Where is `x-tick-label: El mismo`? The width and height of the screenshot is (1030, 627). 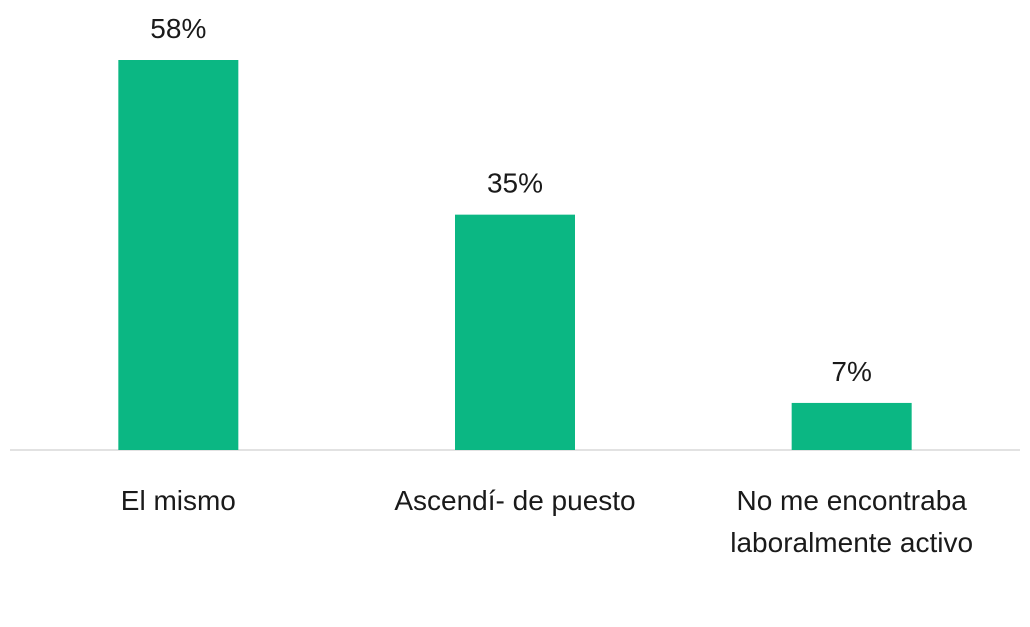
x-tick-label: El mismo is located at coordinates (178, 500).